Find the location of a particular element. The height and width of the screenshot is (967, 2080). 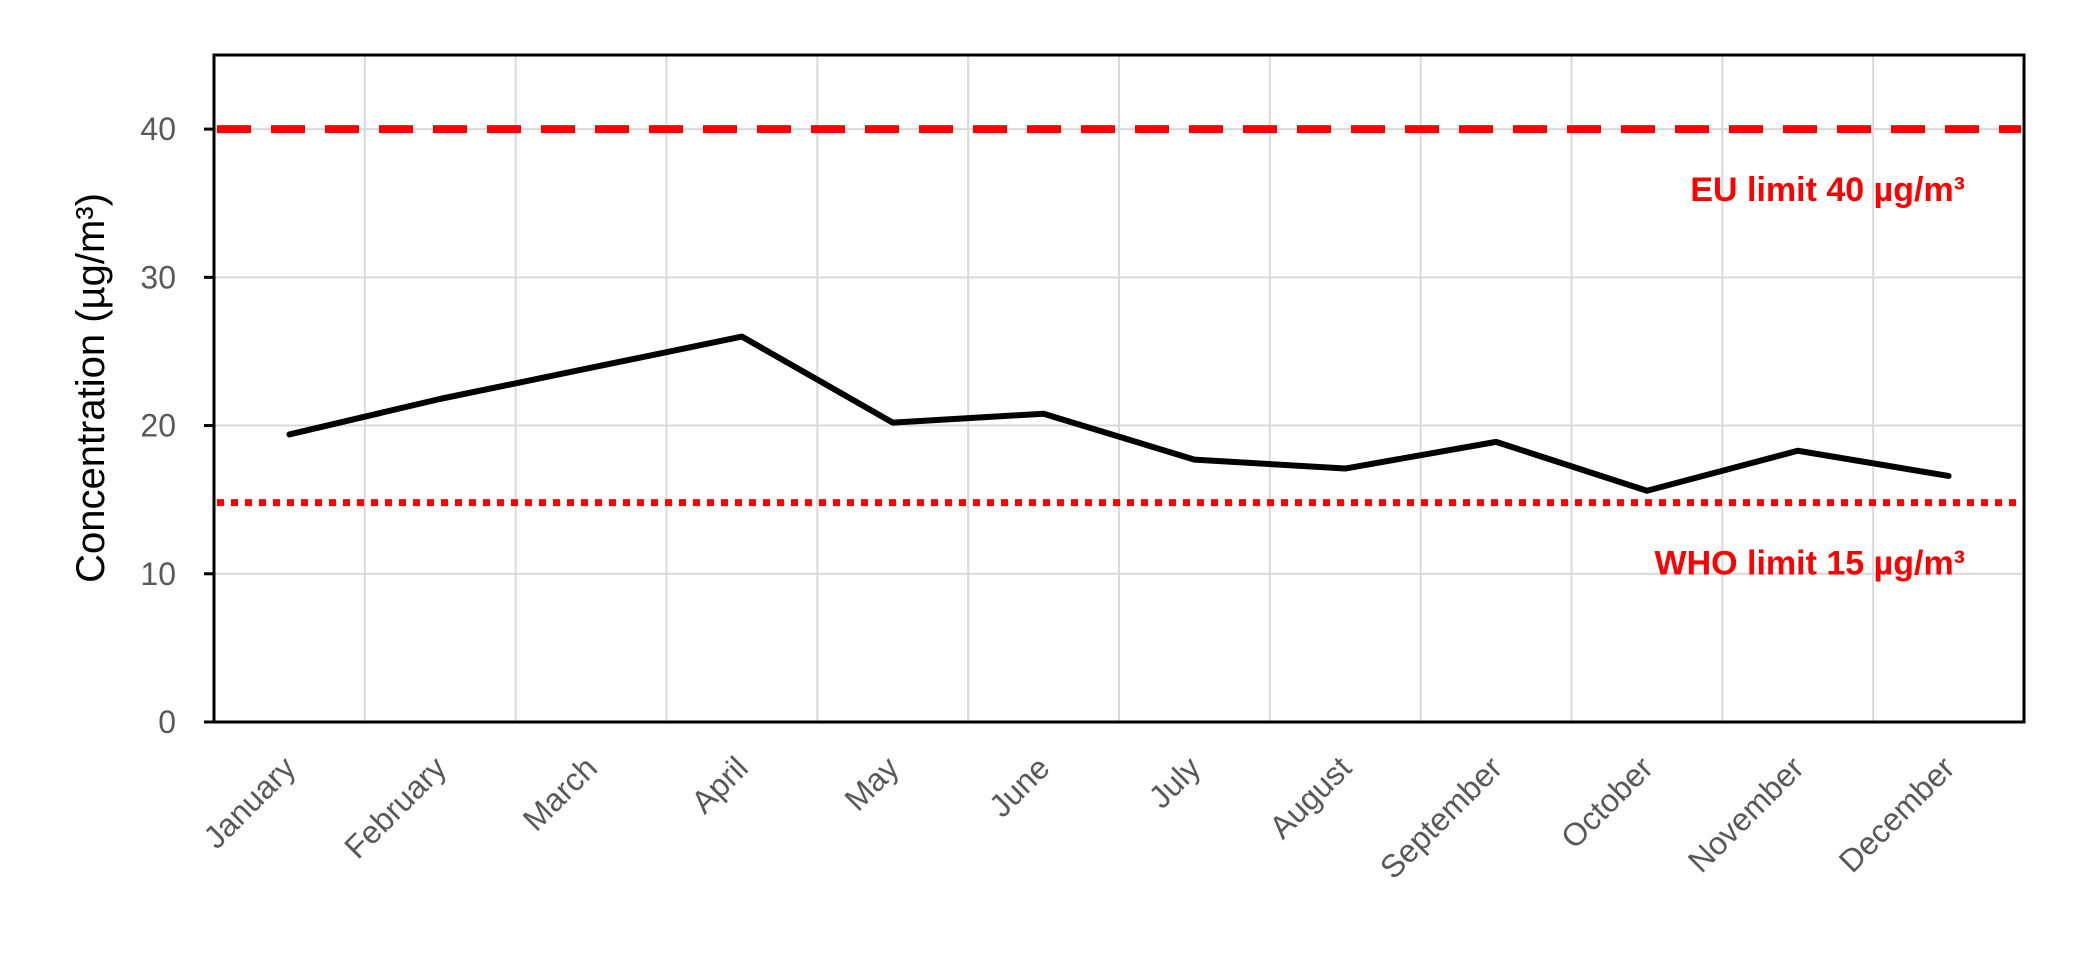

y-tick-label: 40 is located at coordinates (158, 129).